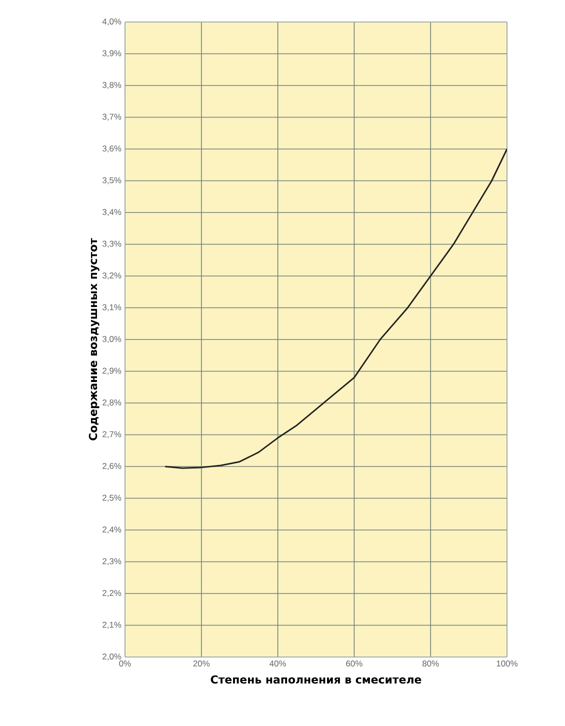  I want to click on y-tick-label: 3,0%, so click(112, 339).